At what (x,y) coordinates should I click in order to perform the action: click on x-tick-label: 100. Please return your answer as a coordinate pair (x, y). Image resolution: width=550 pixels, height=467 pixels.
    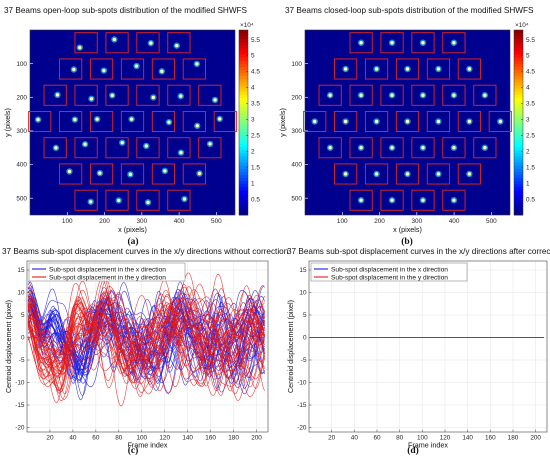
    Looking at the image, I should click on (422, 438).